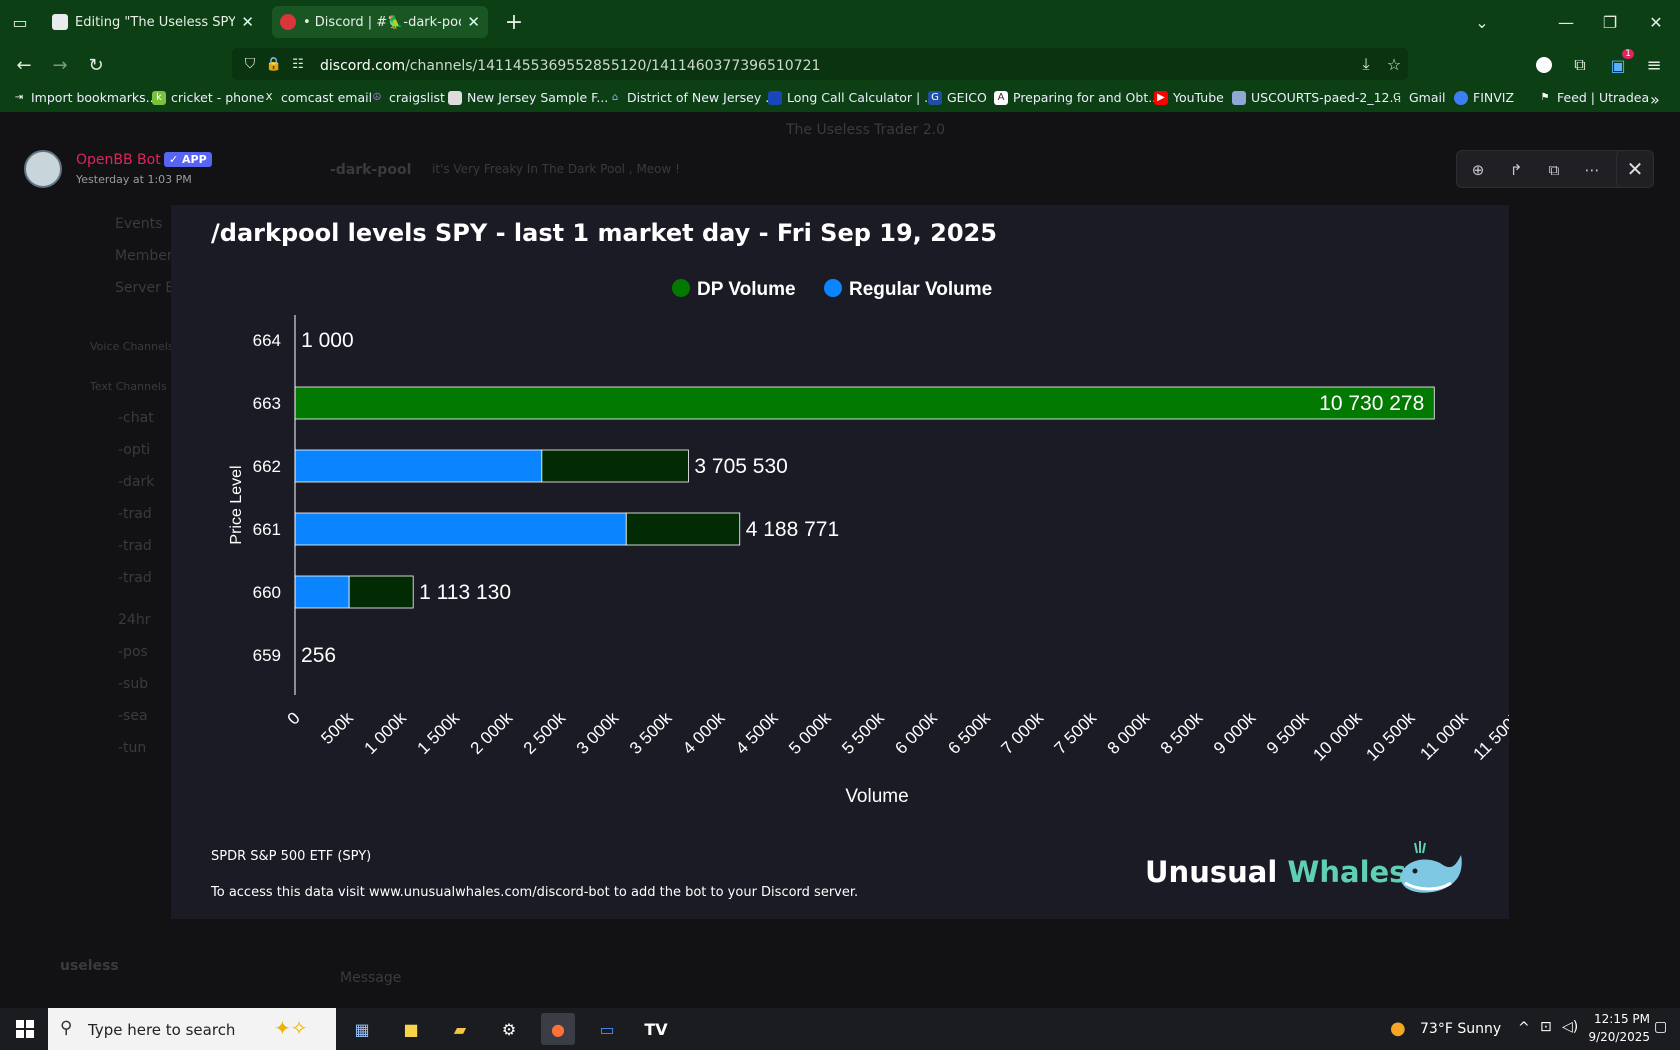  Describe the element at coordinates (957, 97) in the screenshot. I see `bookmark-geico: G GEICO` at that location.